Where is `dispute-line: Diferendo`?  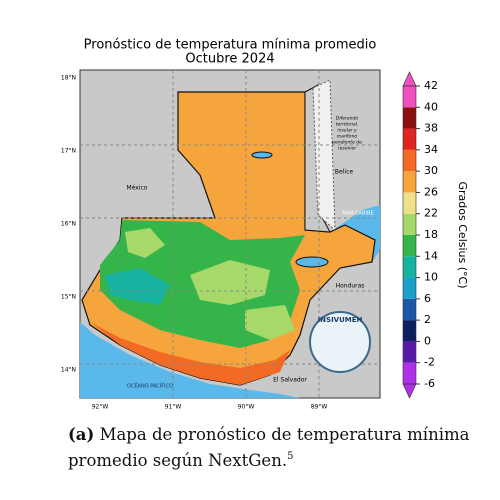
dispute-line: Diferendo is located at coordinates (347, 119).